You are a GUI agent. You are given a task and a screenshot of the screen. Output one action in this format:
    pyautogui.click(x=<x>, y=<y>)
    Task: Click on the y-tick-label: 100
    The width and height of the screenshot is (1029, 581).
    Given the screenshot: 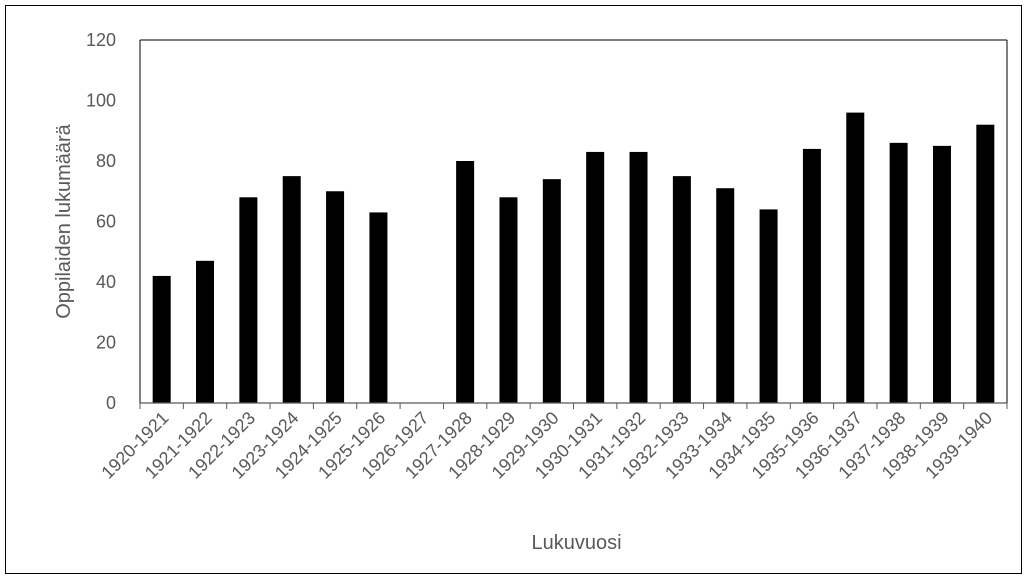 What is the action you would take?
    pyautogui.click(x=101, y=101)
    